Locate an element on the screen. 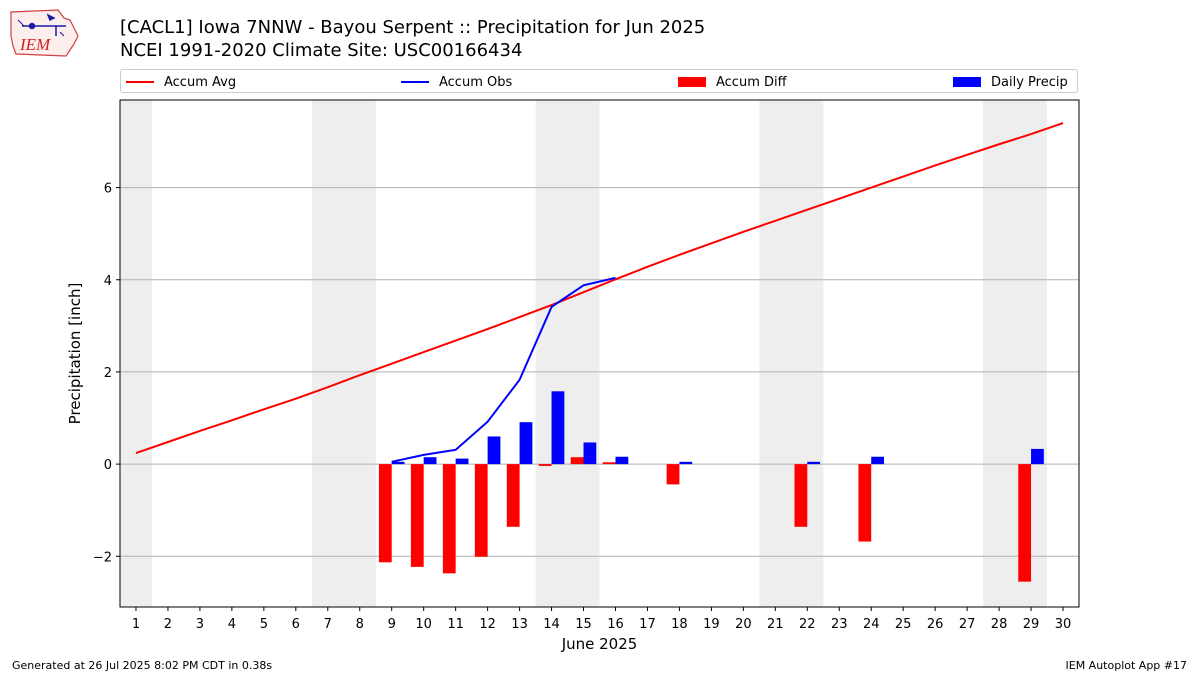 The height and width of the screenshot is (675, 1200). x-axis-label: June 2025 is located at coordinates (599, 644).